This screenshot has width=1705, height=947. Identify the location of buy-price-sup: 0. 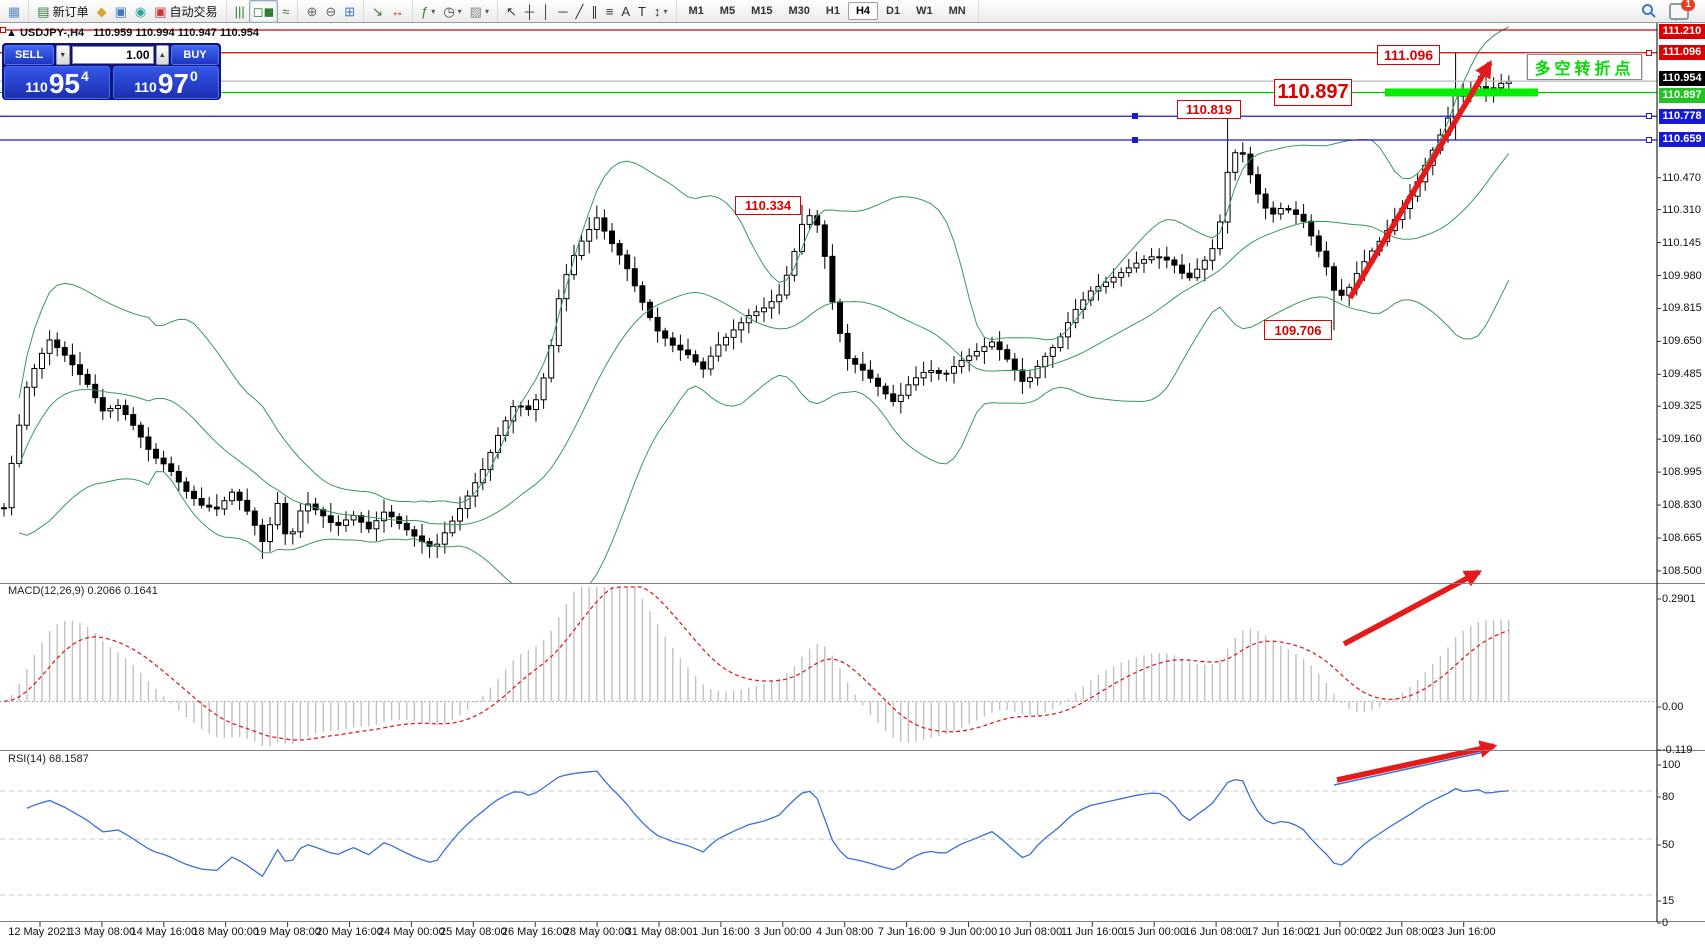
(193, 76).